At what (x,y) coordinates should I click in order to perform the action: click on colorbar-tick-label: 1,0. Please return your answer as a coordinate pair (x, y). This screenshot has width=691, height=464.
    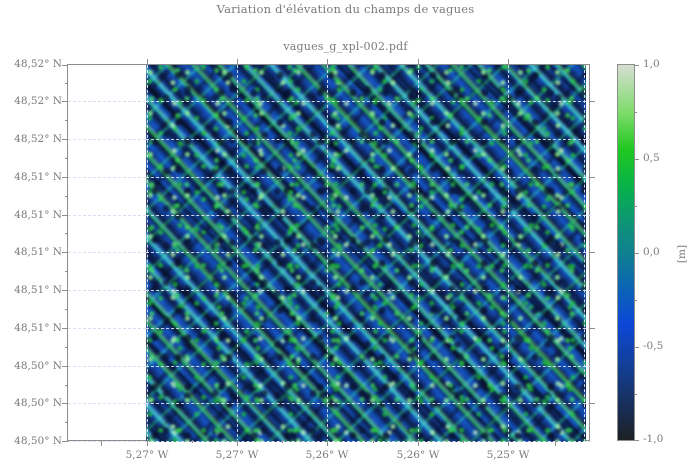
    Looking at the image, I should click on (651, 64).